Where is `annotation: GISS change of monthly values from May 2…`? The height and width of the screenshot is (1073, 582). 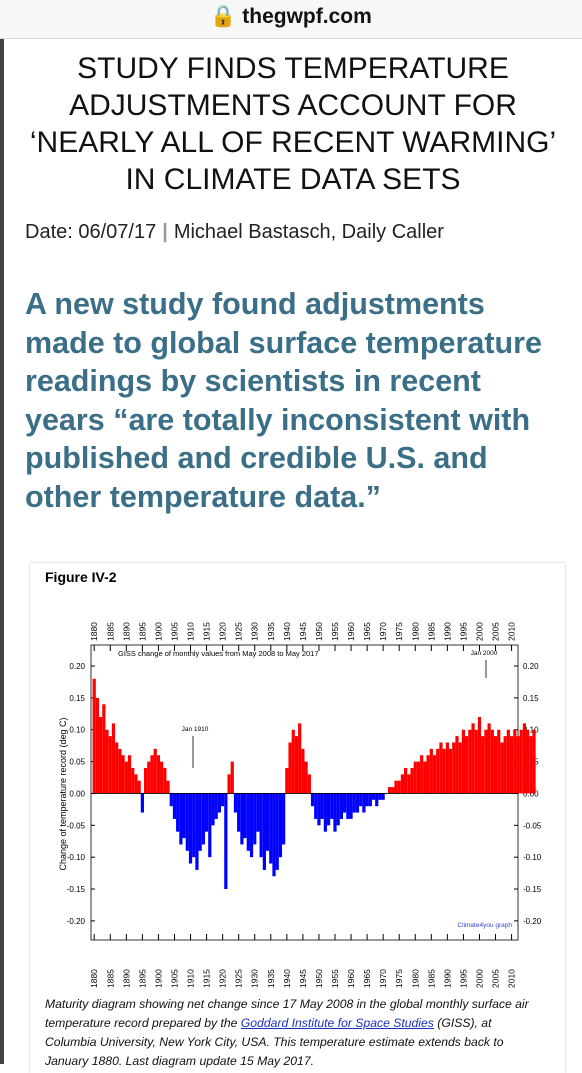
annotation: GISS change of monthly values from May 2… is located at coordinates (218, 653).